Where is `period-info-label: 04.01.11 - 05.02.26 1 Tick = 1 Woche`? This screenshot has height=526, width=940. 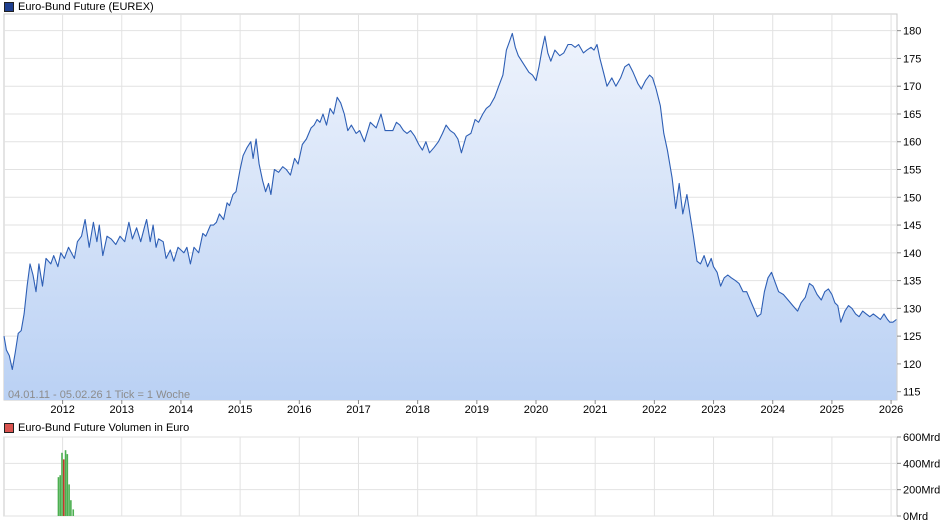 period-info-label: 04.01.11 - 05.02.26 1 Tick = 1 Woche is located at coordinates (99, 395).